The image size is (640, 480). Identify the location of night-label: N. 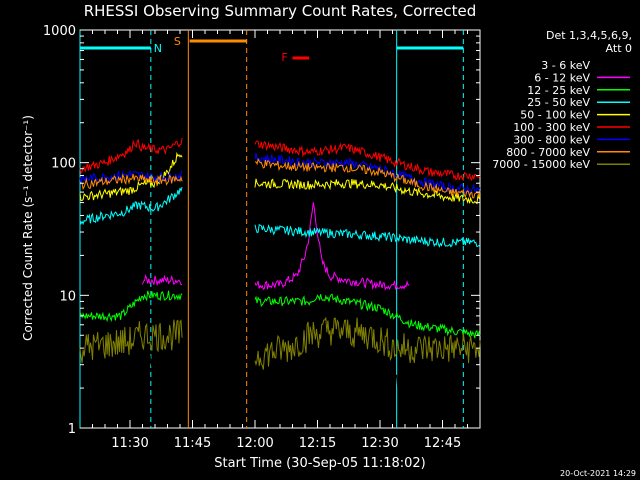
(158, 48).